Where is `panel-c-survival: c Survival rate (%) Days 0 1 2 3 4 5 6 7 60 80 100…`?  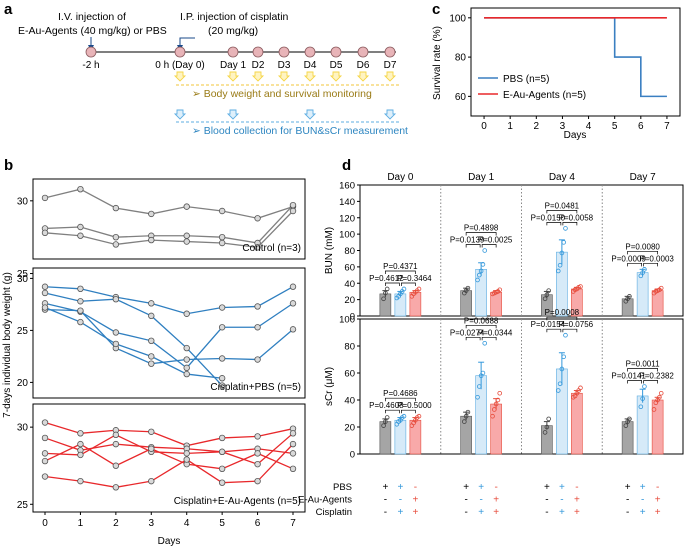
panel-c-survival: c Survival rate (%) Days 0 1 2 3 4 5 6 7 60 80 100… is located at coordinates (556, 71).